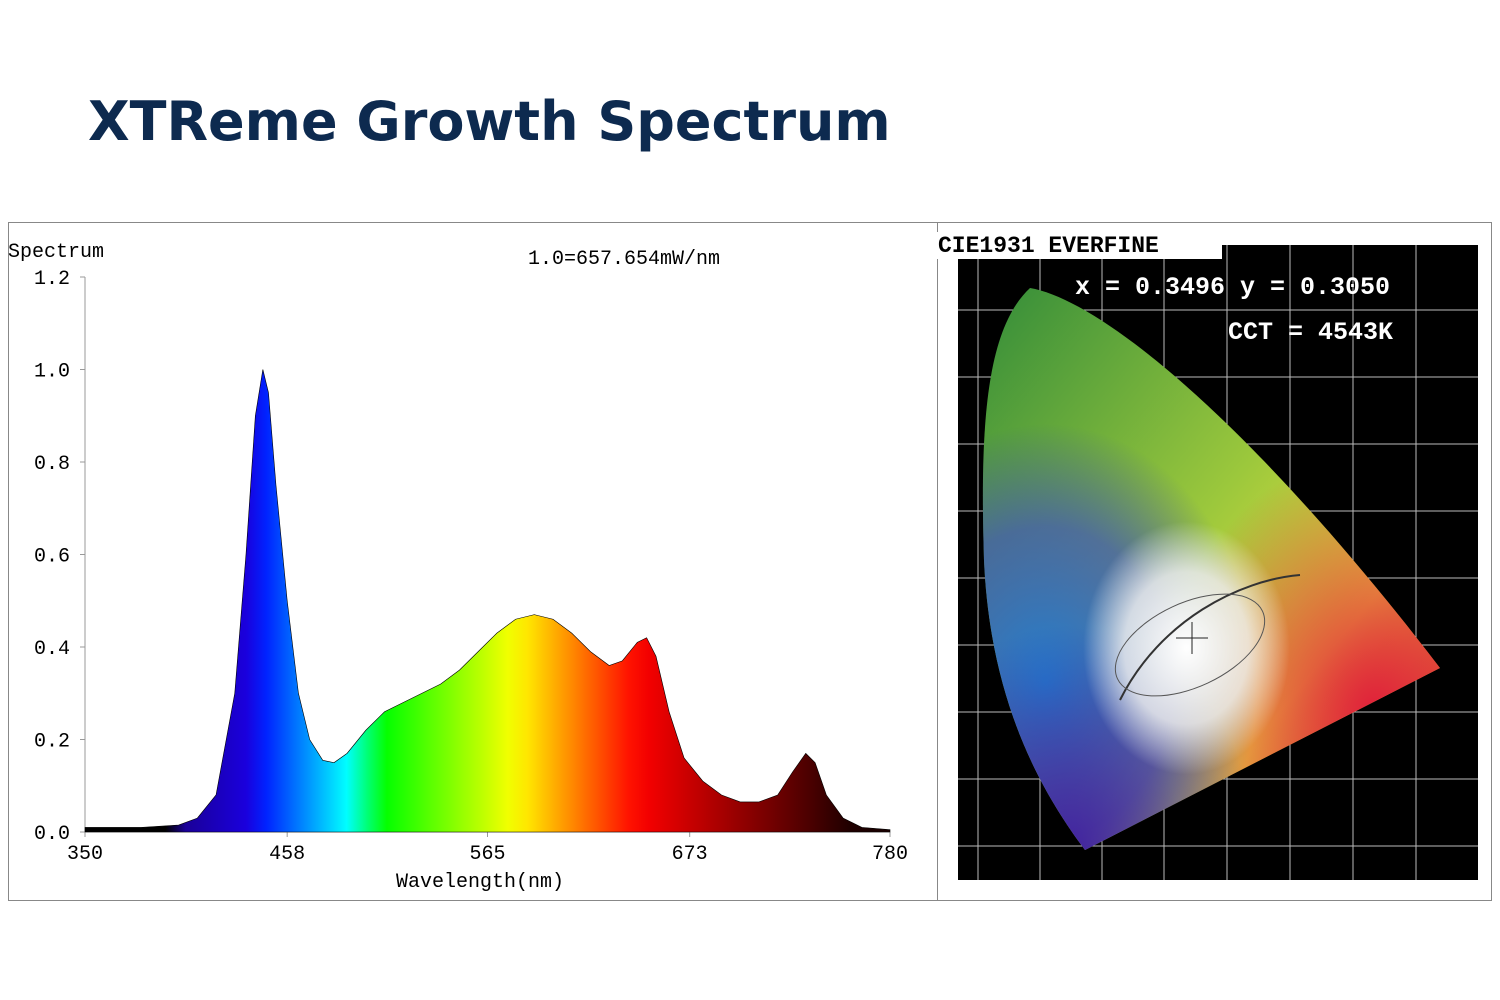 The width and height of the screenshot is (1500, 1000). Describe the element at coordinates (624, 259) in the screenshot. I see `annotation: 1.0=657.654mW/nm` at that location.